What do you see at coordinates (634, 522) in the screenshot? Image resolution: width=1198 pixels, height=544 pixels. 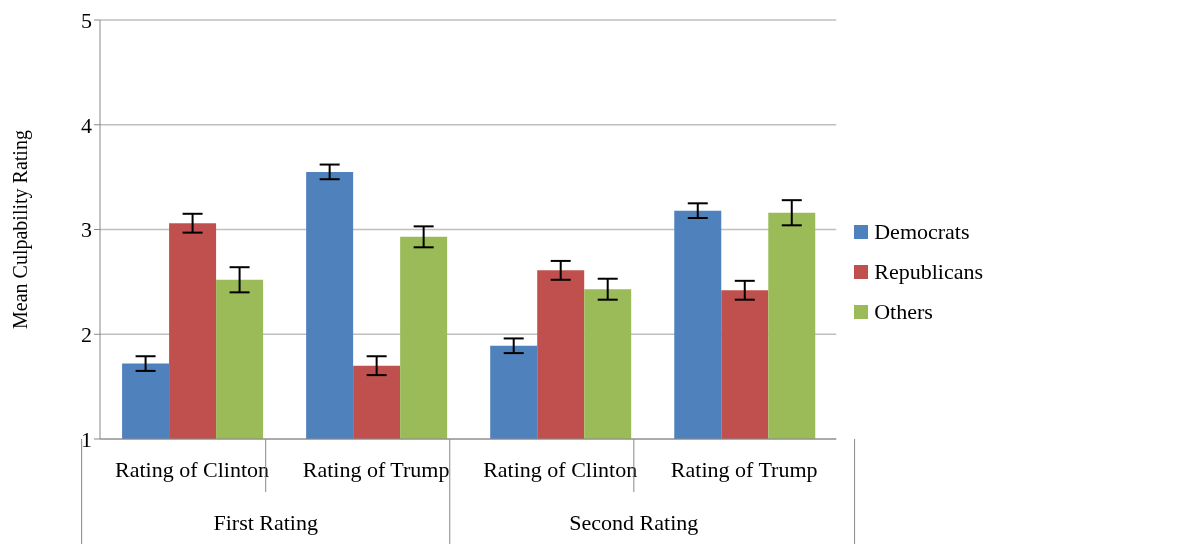 I see `text: Second Rating` at bounding box center [634, 522].